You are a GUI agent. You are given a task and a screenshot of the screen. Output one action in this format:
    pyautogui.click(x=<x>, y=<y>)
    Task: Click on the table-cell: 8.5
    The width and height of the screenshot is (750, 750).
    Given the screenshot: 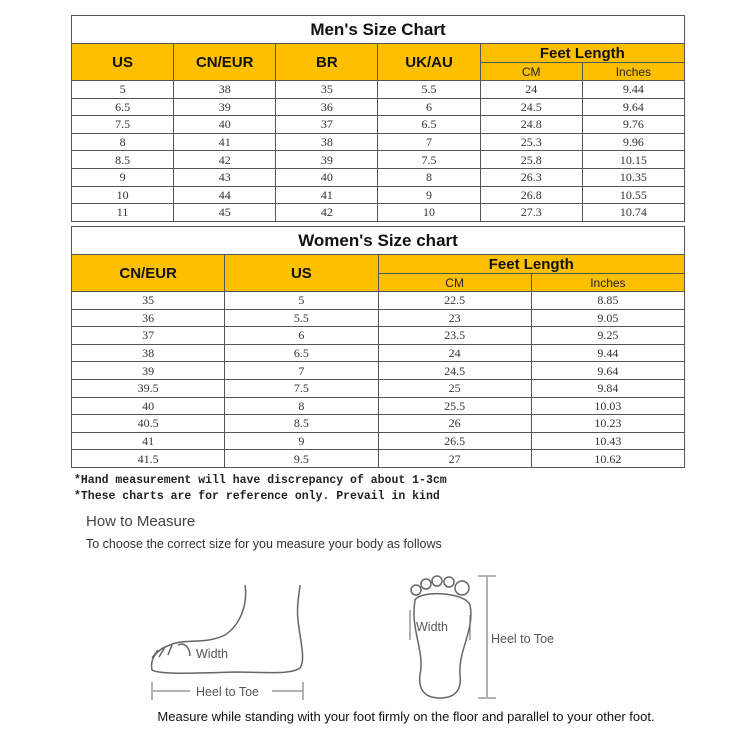 What is the action you would take?
    pyautogui.click(x=122, y=159)
    